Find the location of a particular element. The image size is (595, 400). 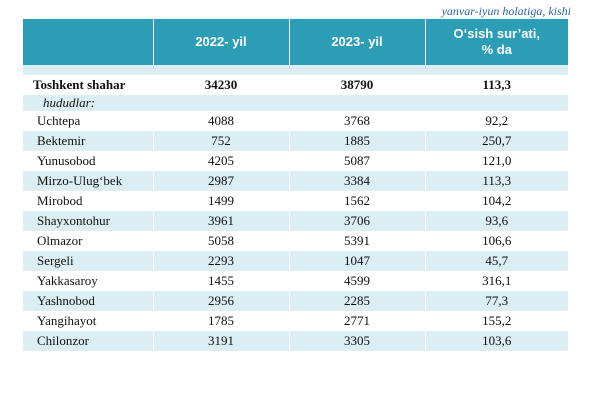

cell-growth: 155,2 is located at coordinates (496, 321).